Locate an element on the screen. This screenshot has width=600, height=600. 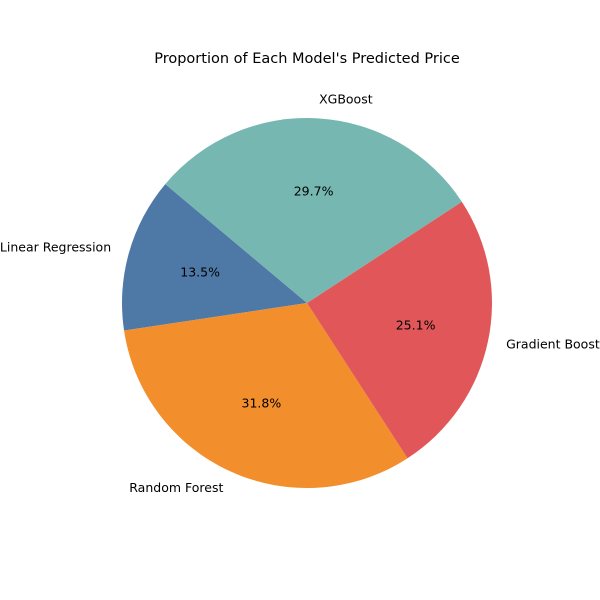
pie-slice-random-forest is located at coordinates (266, 395).